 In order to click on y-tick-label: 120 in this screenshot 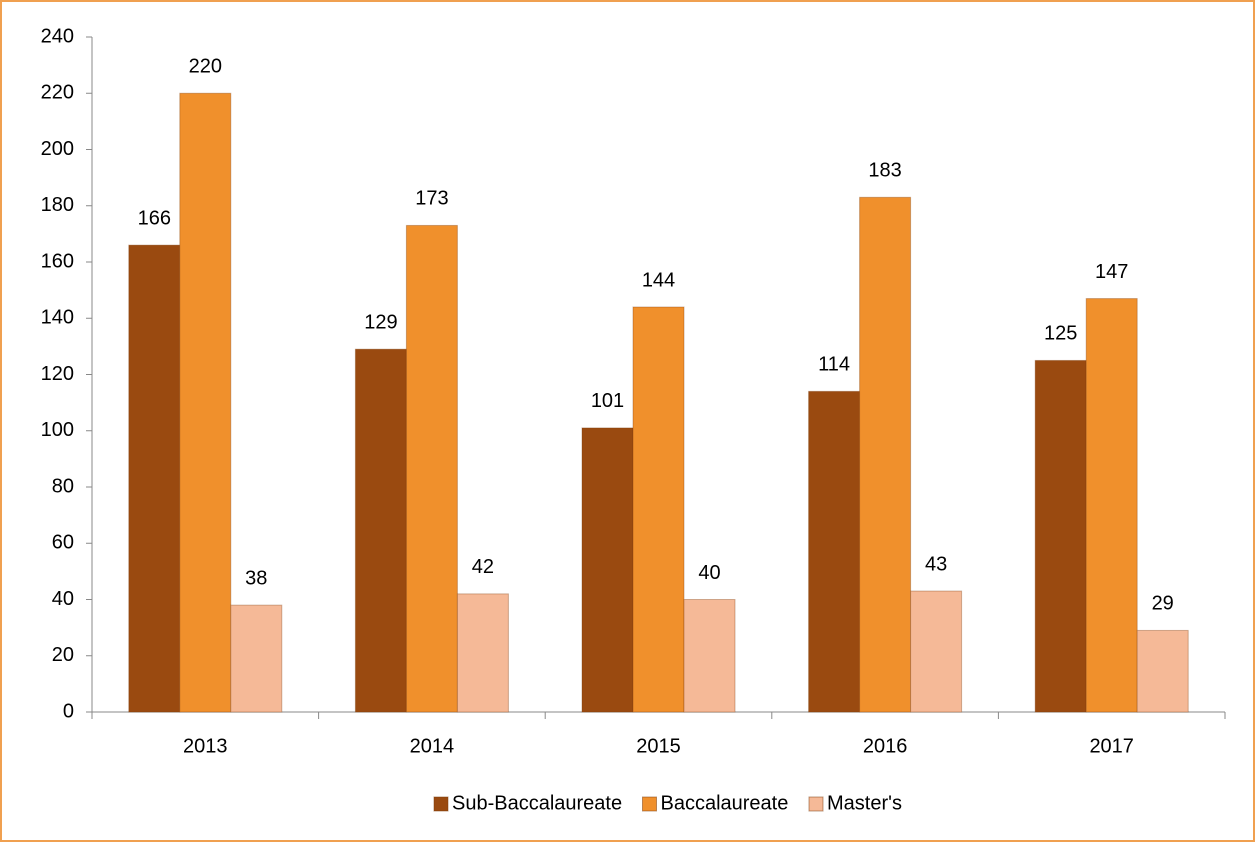, I will do `click(57, 374)`.